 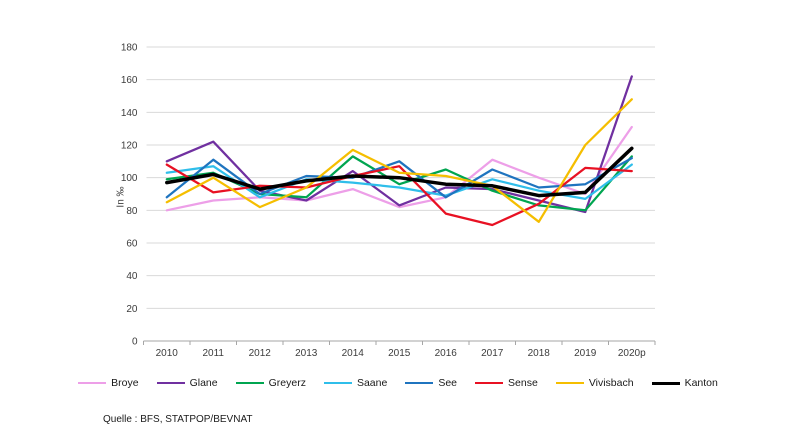 What do you see at coordinates (506, 383) in the screenshot?
I see `legend-item-sense: Sense` at bounding box center [506, 383].